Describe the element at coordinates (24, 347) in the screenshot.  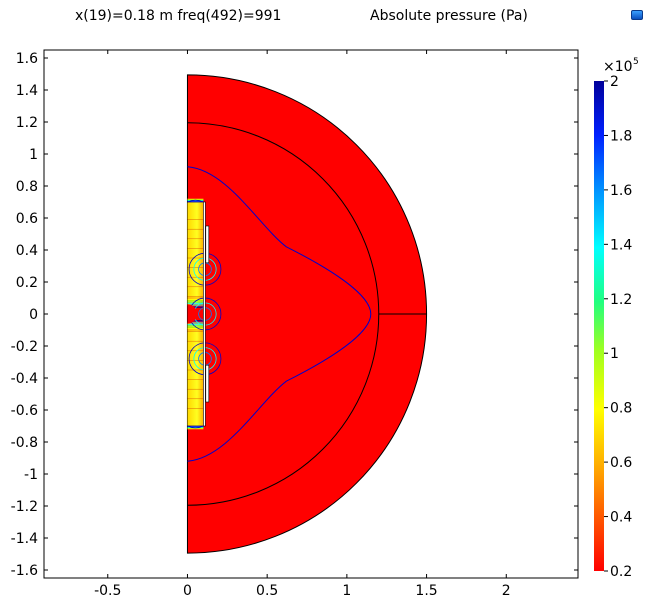
I see `y-tick-label: -0.2` at that location.